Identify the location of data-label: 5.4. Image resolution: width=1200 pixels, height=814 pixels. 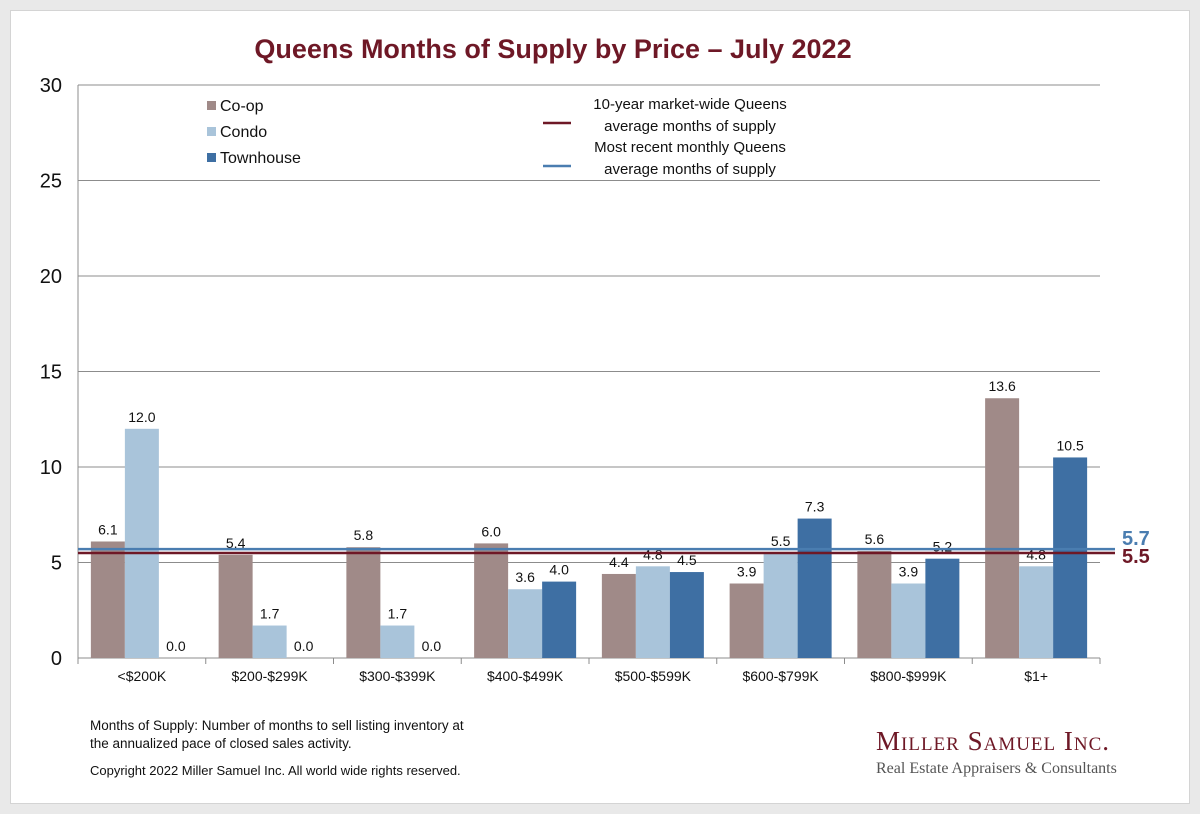
(236, 543).